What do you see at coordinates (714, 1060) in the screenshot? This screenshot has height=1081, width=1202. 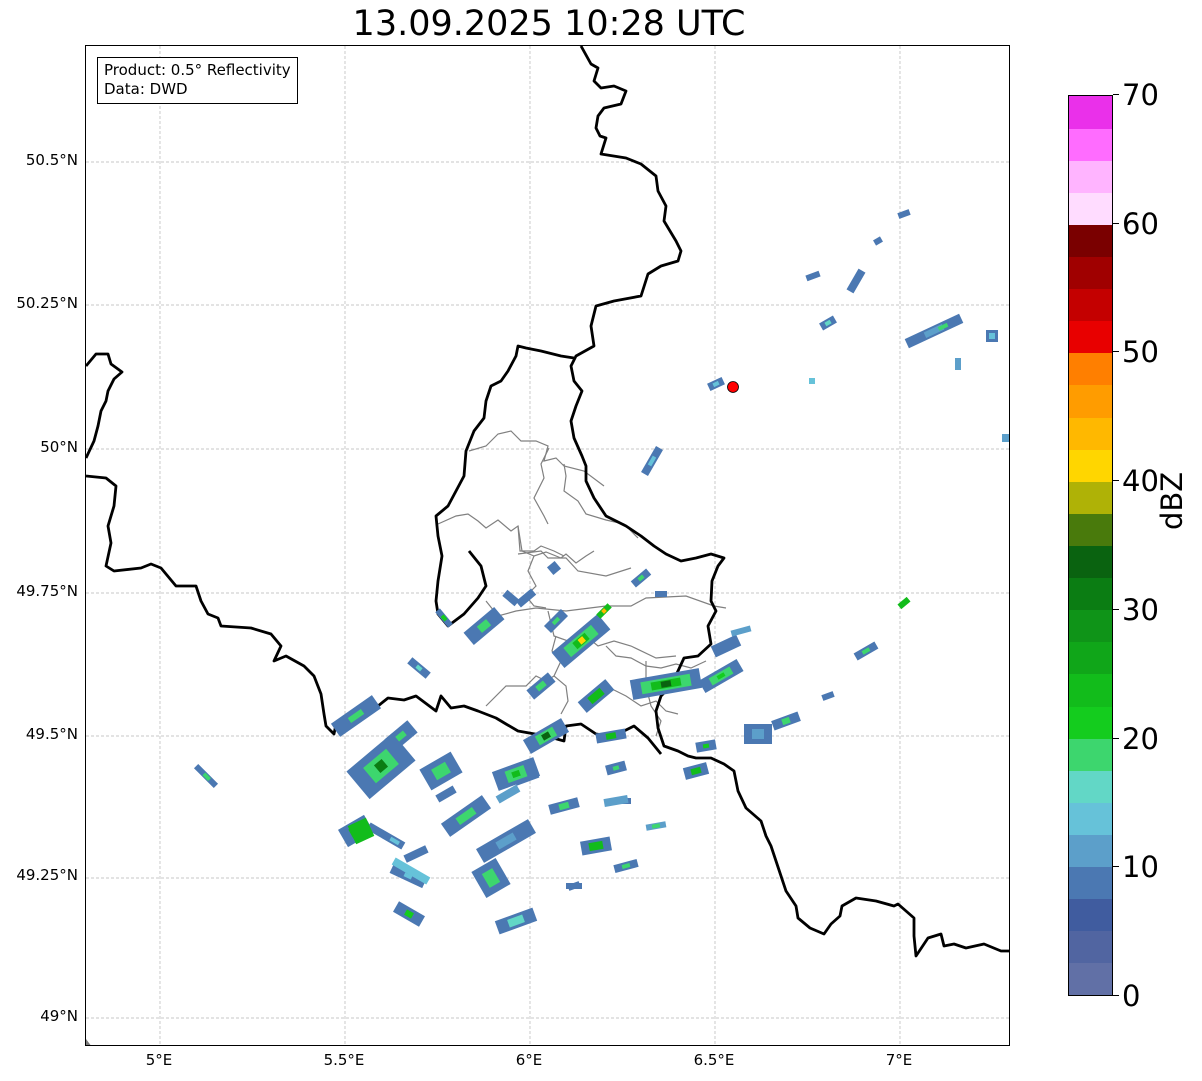 I see `lon-tick-label: 6.5°E` at bounding box center [714, 1060].